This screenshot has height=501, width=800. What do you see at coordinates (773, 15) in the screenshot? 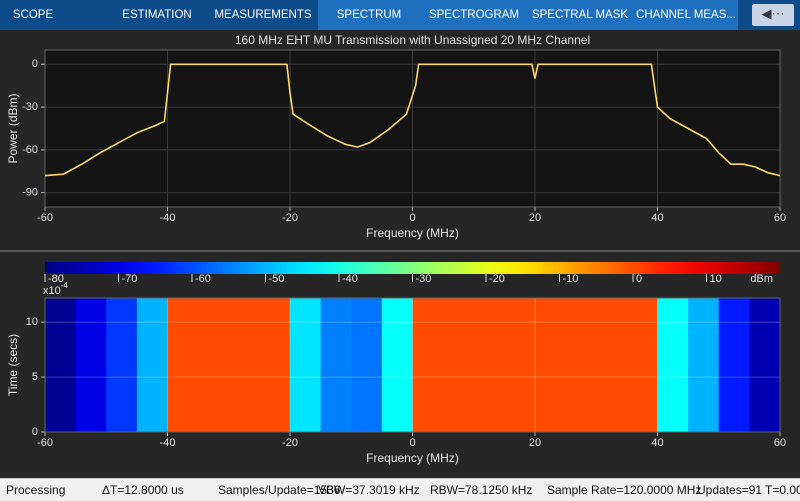
I see `more-button: ◀⋯` at bounding box center [773, 15].